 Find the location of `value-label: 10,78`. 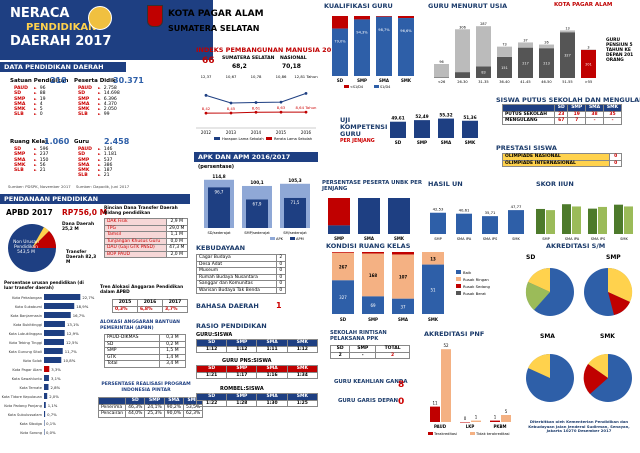

value-label: 10,78 is located at coordinates (256, 76).